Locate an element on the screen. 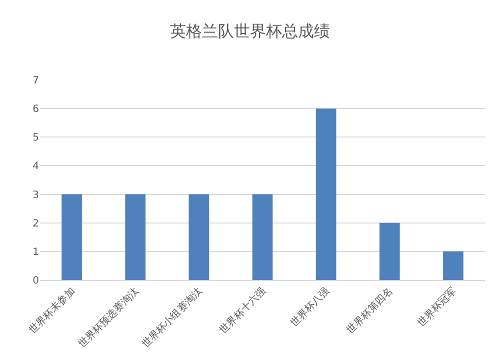 The image size is (500, 362). y-tick-label: 2 is located at coordinates (35, 224).